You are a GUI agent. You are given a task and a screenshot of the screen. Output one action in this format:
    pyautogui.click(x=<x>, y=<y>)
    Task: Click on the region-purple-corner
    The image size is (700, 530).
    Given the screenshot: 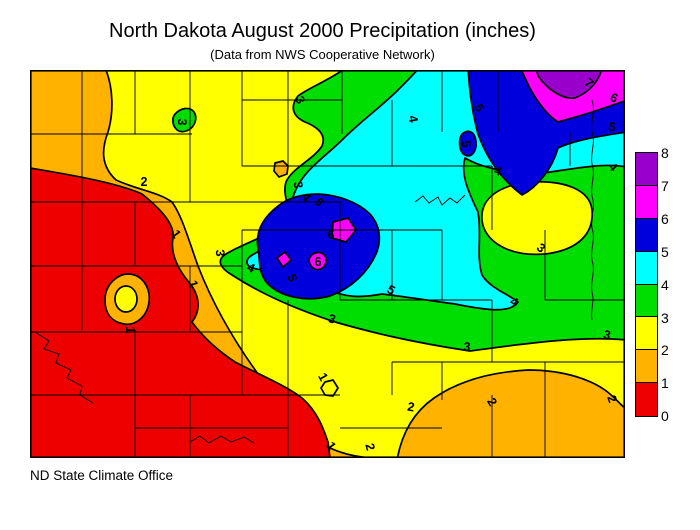 What is the action you would take?
    pyautogui.click(x=569, y=84)
    